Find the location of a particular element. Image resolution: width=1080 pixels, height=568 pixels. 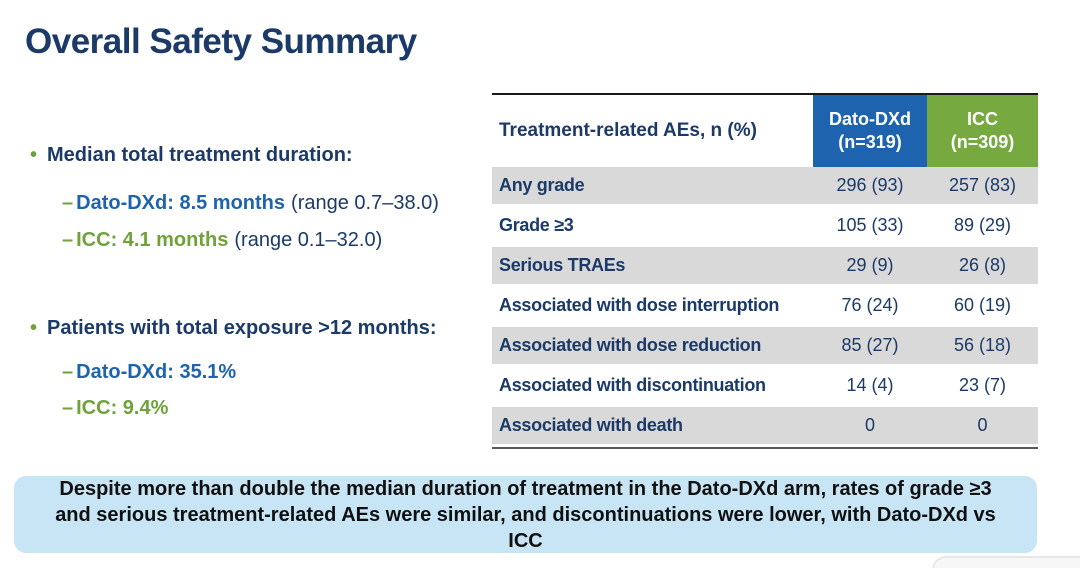

row-value-icc: 89 (29) is located at coordinates (982, 225).